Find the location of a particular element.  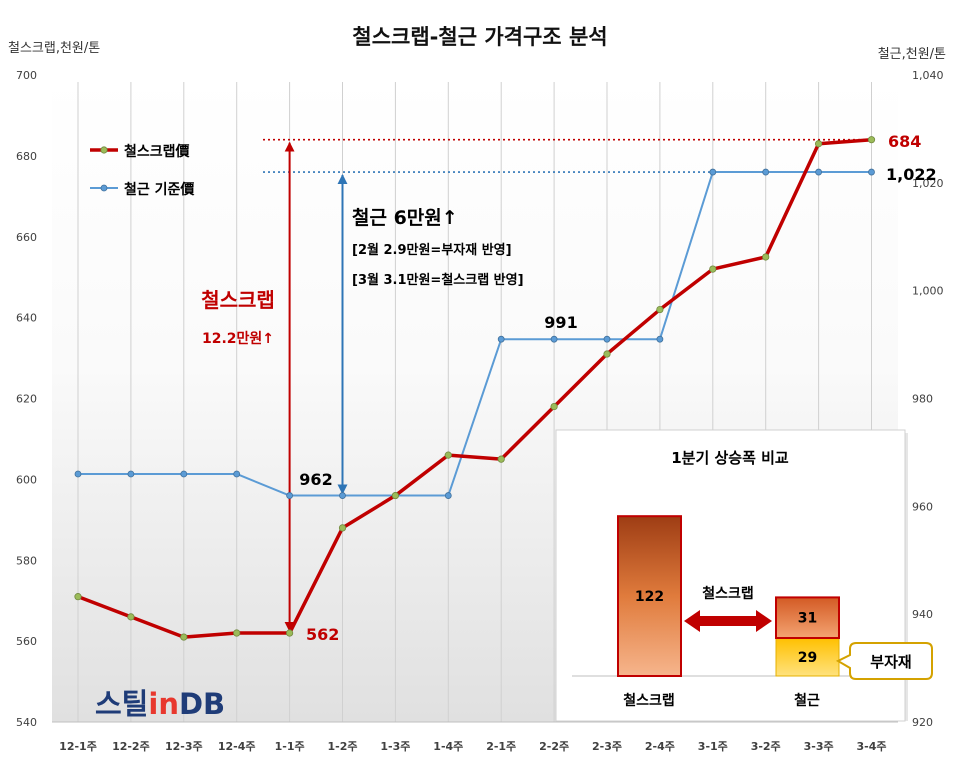

legend-item-rebar: 철근 기준價 is located at coordinates (142, 189).